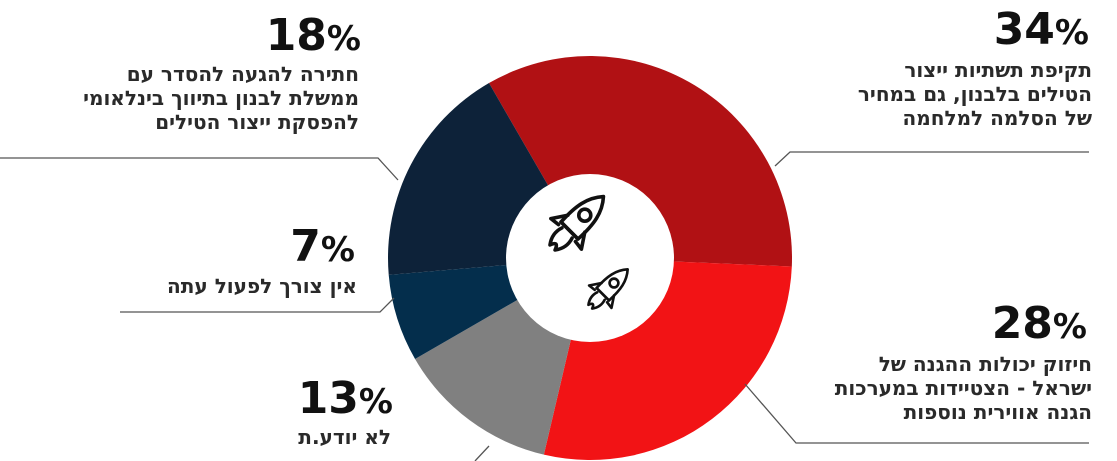  I want to click on two-rockets-icon, so click(588, 252).